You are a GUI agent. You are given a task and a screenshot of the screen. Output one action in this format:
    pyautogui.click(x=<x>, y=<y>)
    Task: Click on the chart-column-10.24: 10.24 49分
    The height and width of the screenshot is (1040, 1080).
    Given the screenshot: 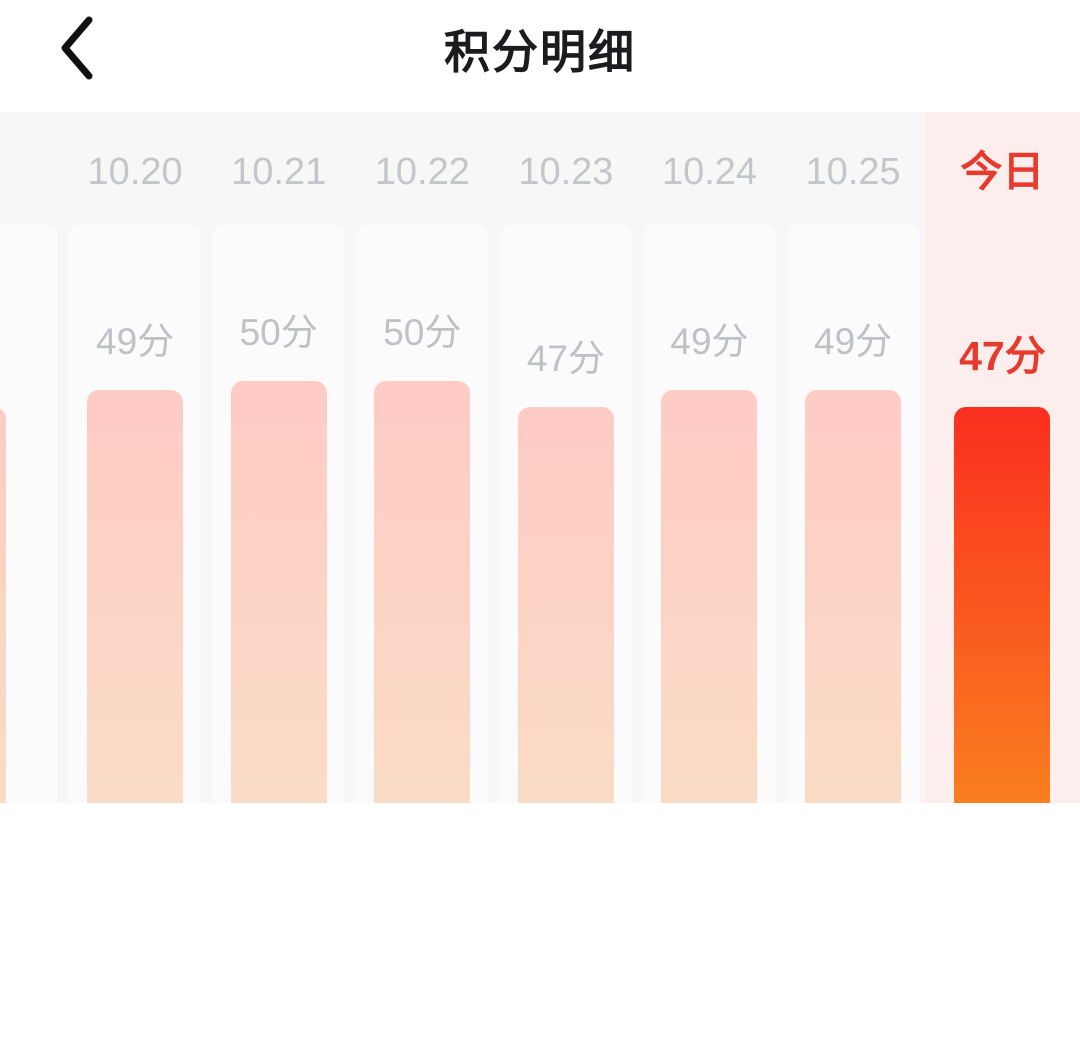 What is the action you would take?
    pyautogui.click(x=710, y=457)
    